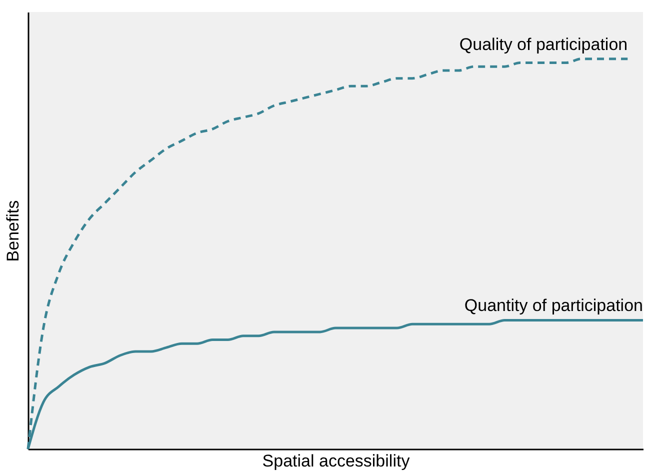  Describe the element at coordinates (553, 306) in the screenshot. I see `series-label: Quantity of participation` at that location.